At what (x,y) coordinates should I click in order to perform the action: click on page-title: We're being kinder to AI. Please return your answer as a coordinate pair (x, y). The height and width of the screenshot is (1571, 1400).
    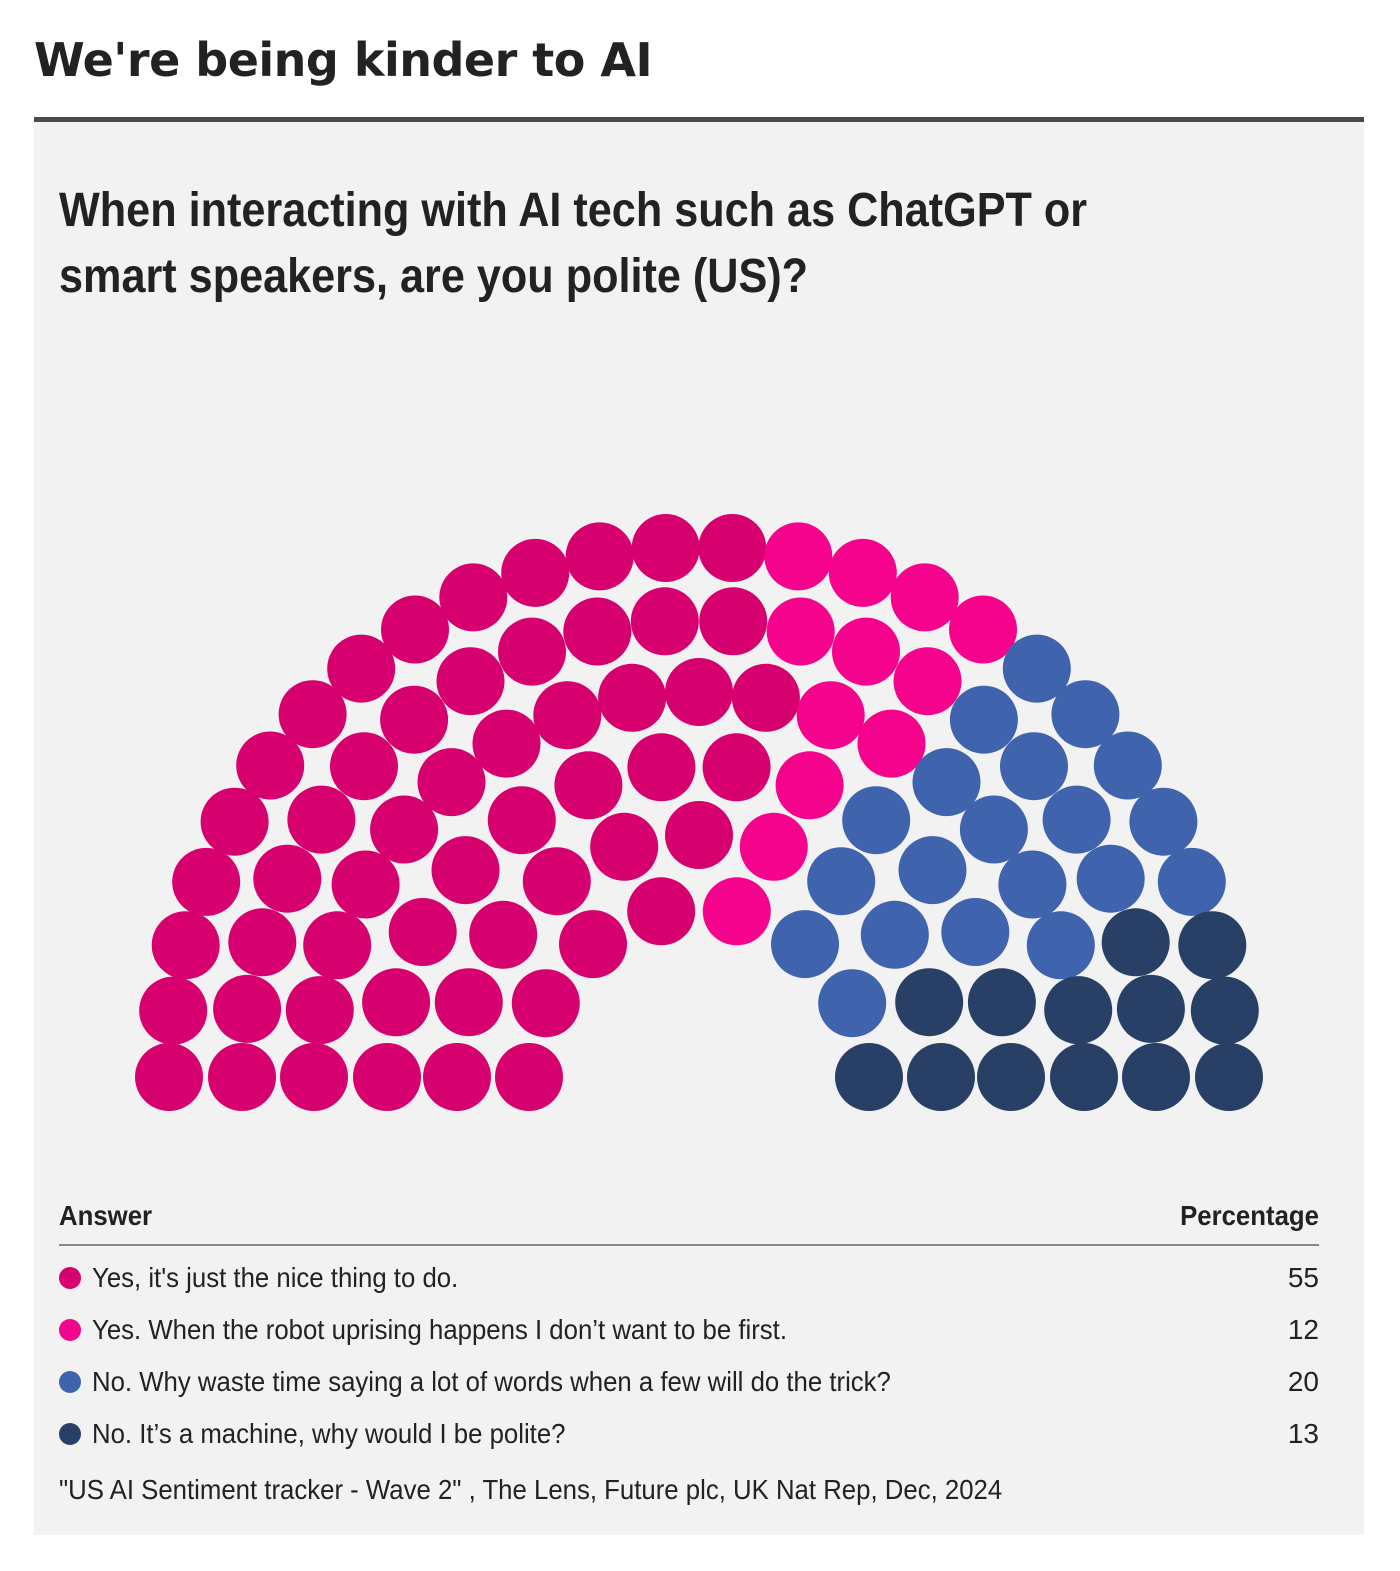
    Looking at the image, I should click on (343, 60).